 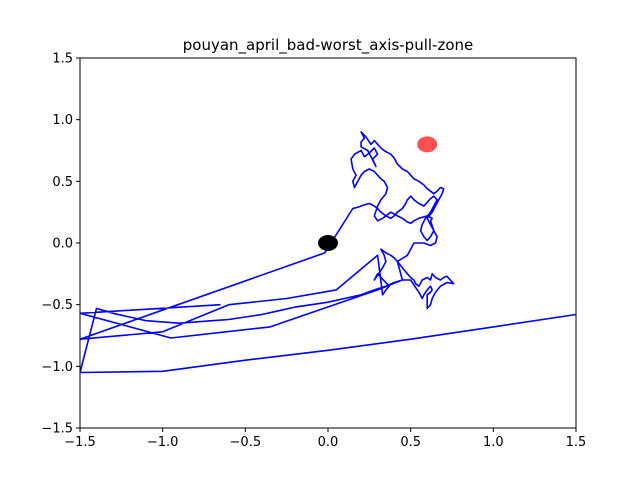 I want to click on y-tick-label: 0.0, so click(x=62, y=244).